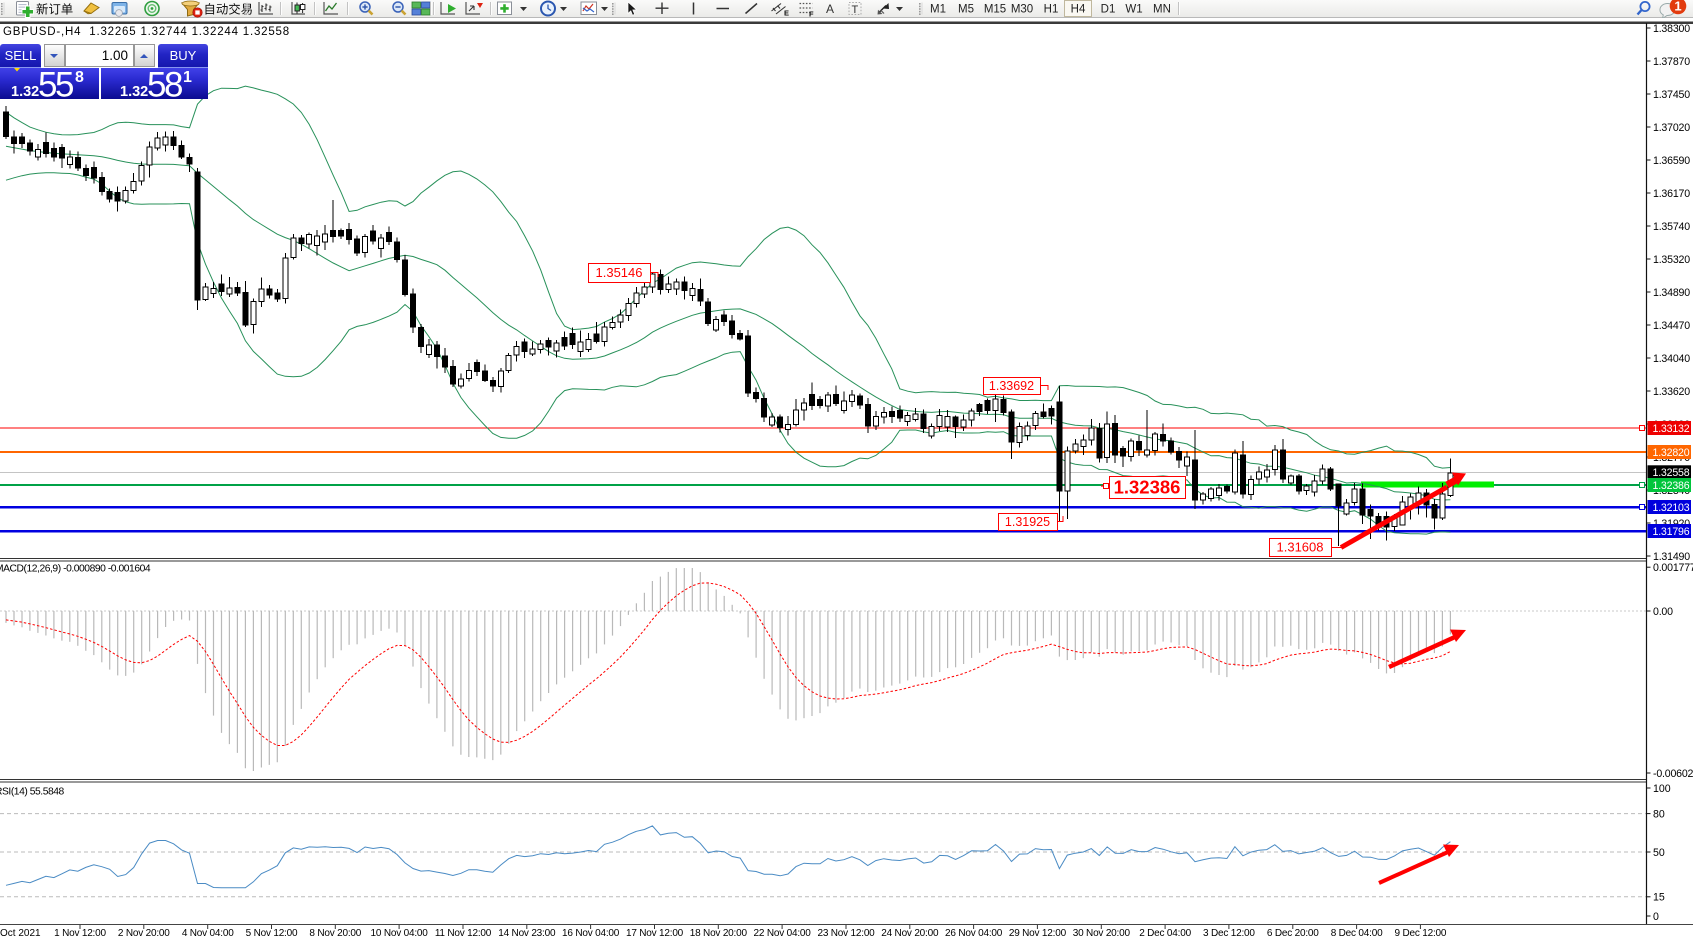 This screenshot has height=942, width=1693. What do you see at coordinates (1671, 293) in the screenshot?
I see `svg-text: 1.34890` at bounding box center [1671, 293].